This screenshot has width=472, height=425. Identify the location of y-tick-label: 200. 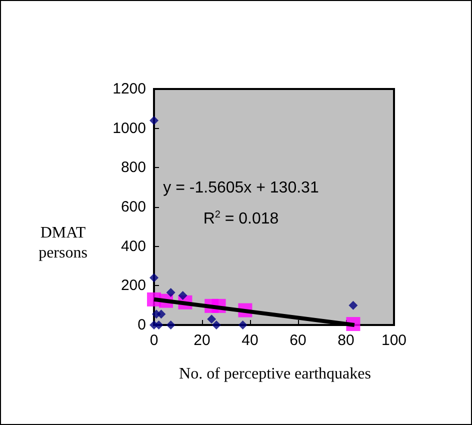
(133, 285).